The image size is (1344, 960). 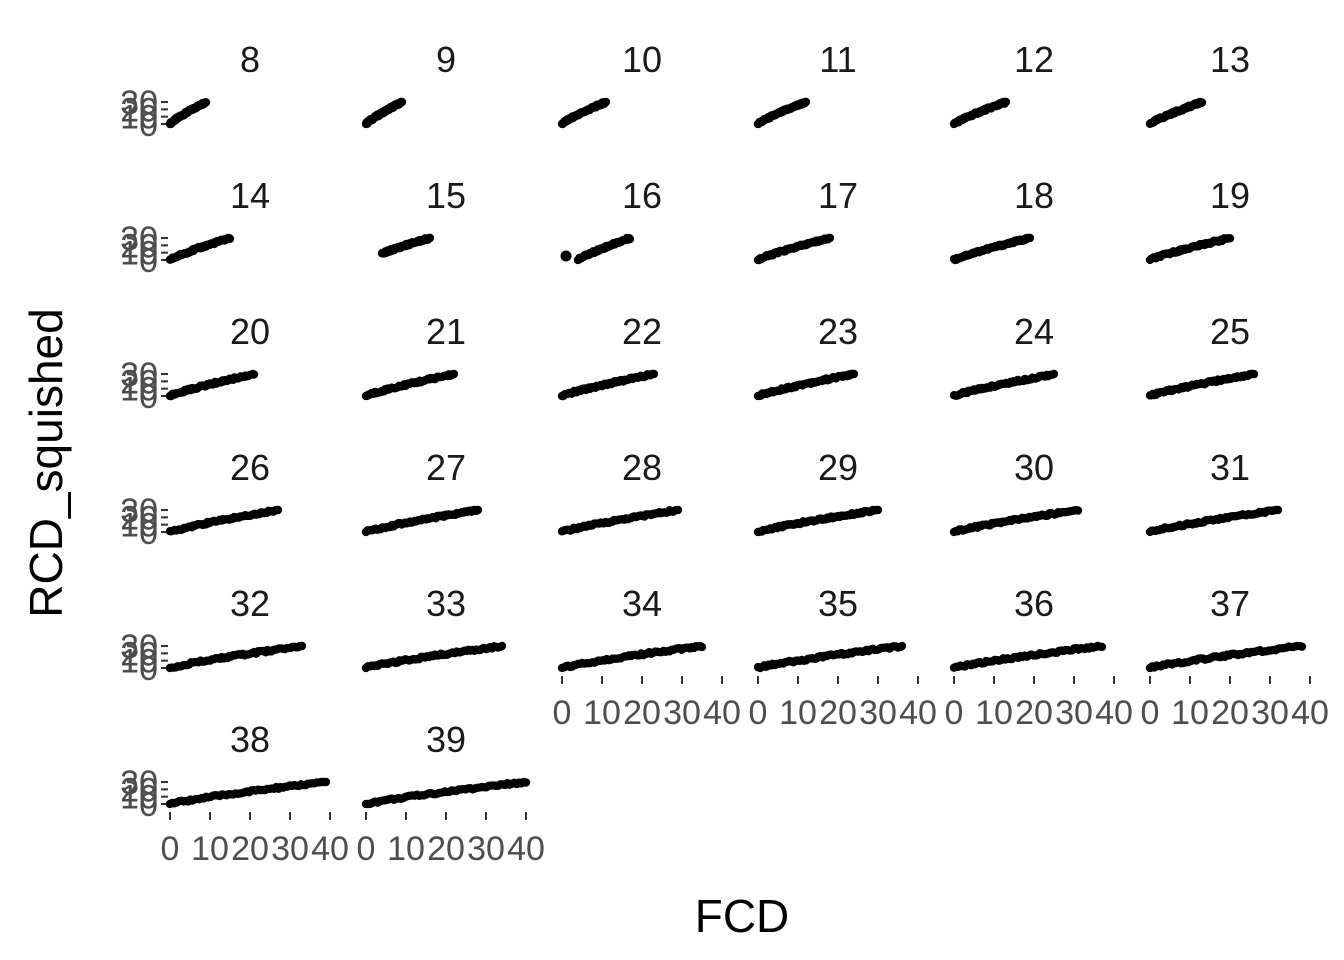 I want to click on facet-panel: 9, so click(x=408, y=84).